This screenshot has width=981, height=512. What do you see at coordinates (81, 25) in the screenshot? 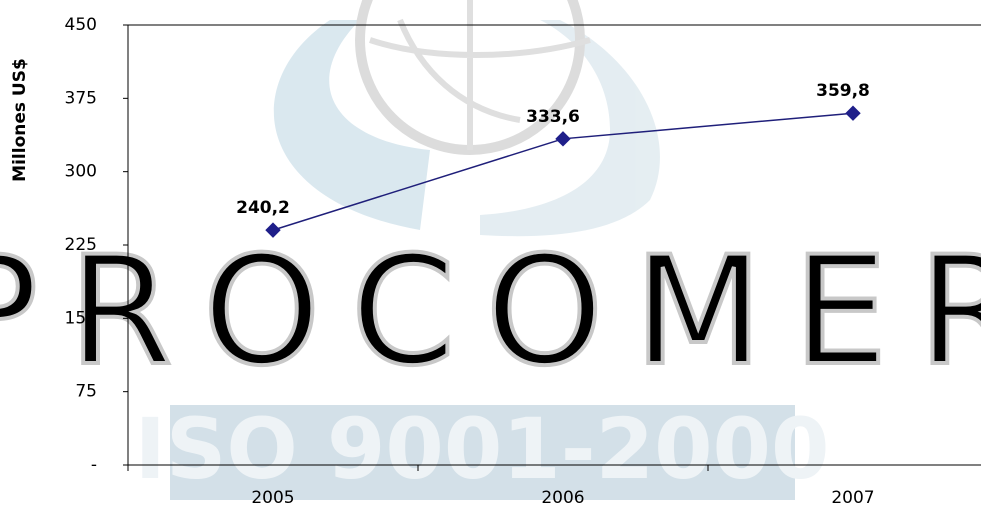
I see `y-tick-label: 450` at bounding box center [81, 25].